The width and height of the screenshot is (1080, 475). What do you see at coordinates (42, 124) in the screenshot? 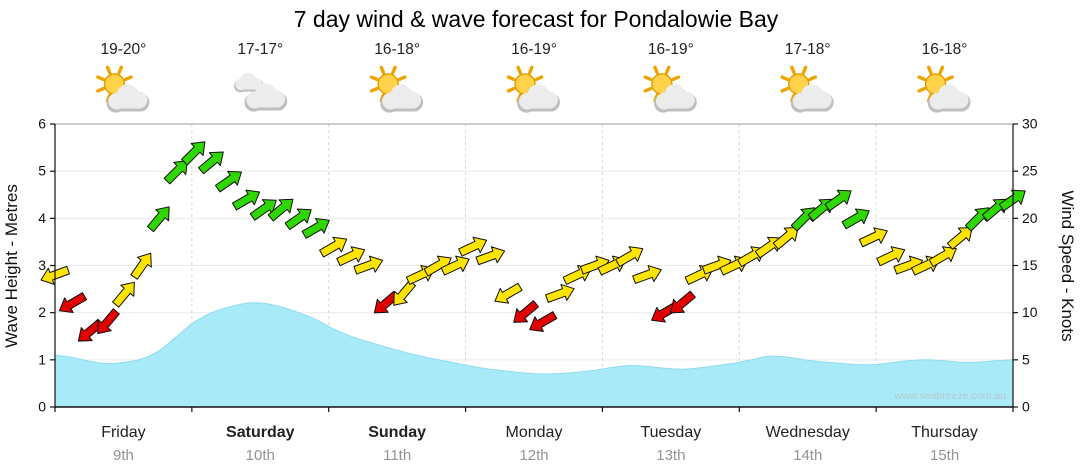
I see `wave-tick-label: 6` at bounding box center [42, 124].